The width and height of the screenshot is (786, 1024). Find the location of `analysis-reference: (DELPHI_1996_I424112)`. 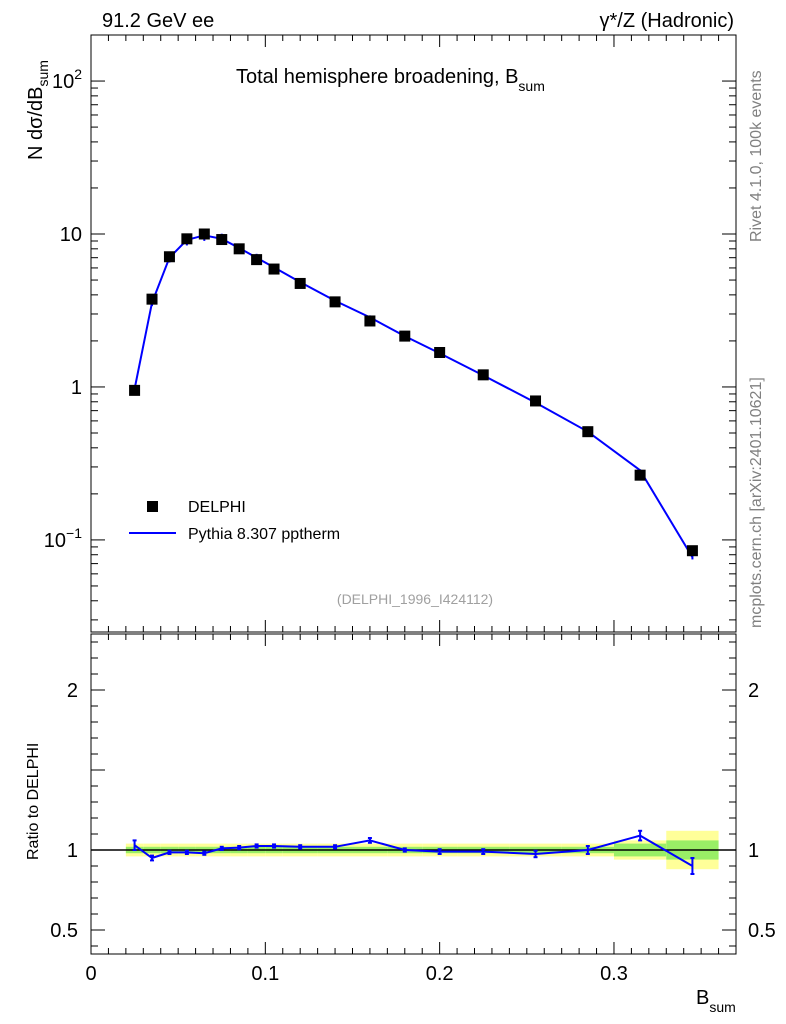

analysis-reference: (DELPHI_1996_I424112) is located at coordinates (415, 599).